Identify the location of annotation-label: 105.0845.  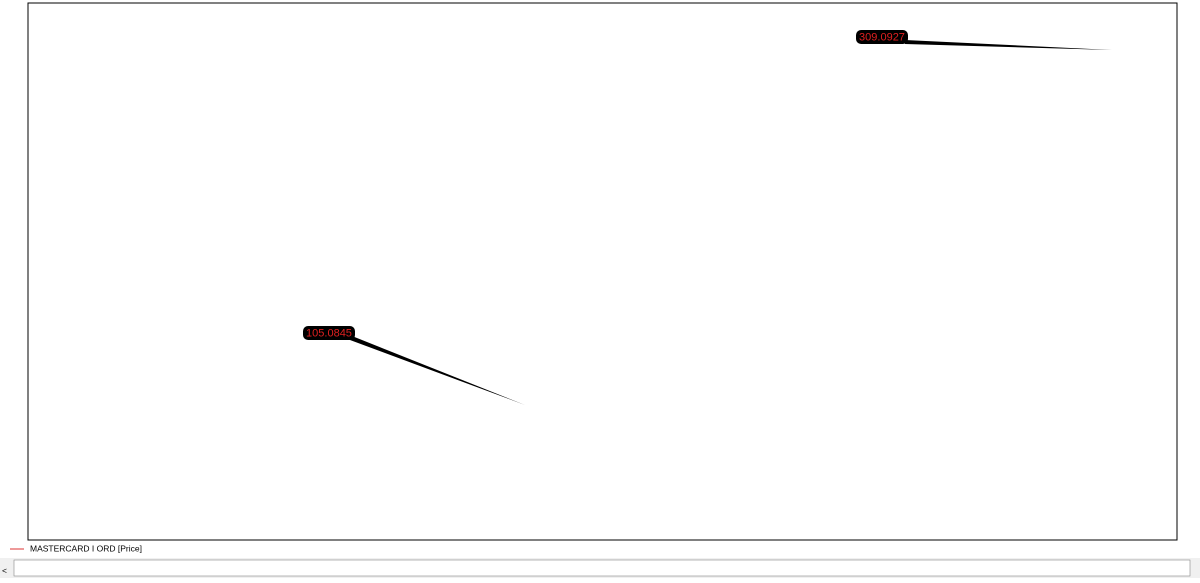
(329, 333).